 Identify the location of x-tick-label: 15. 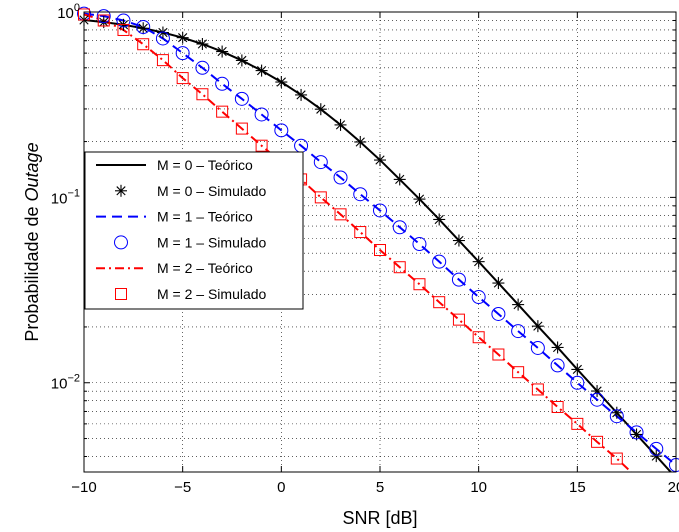
(577, 487).